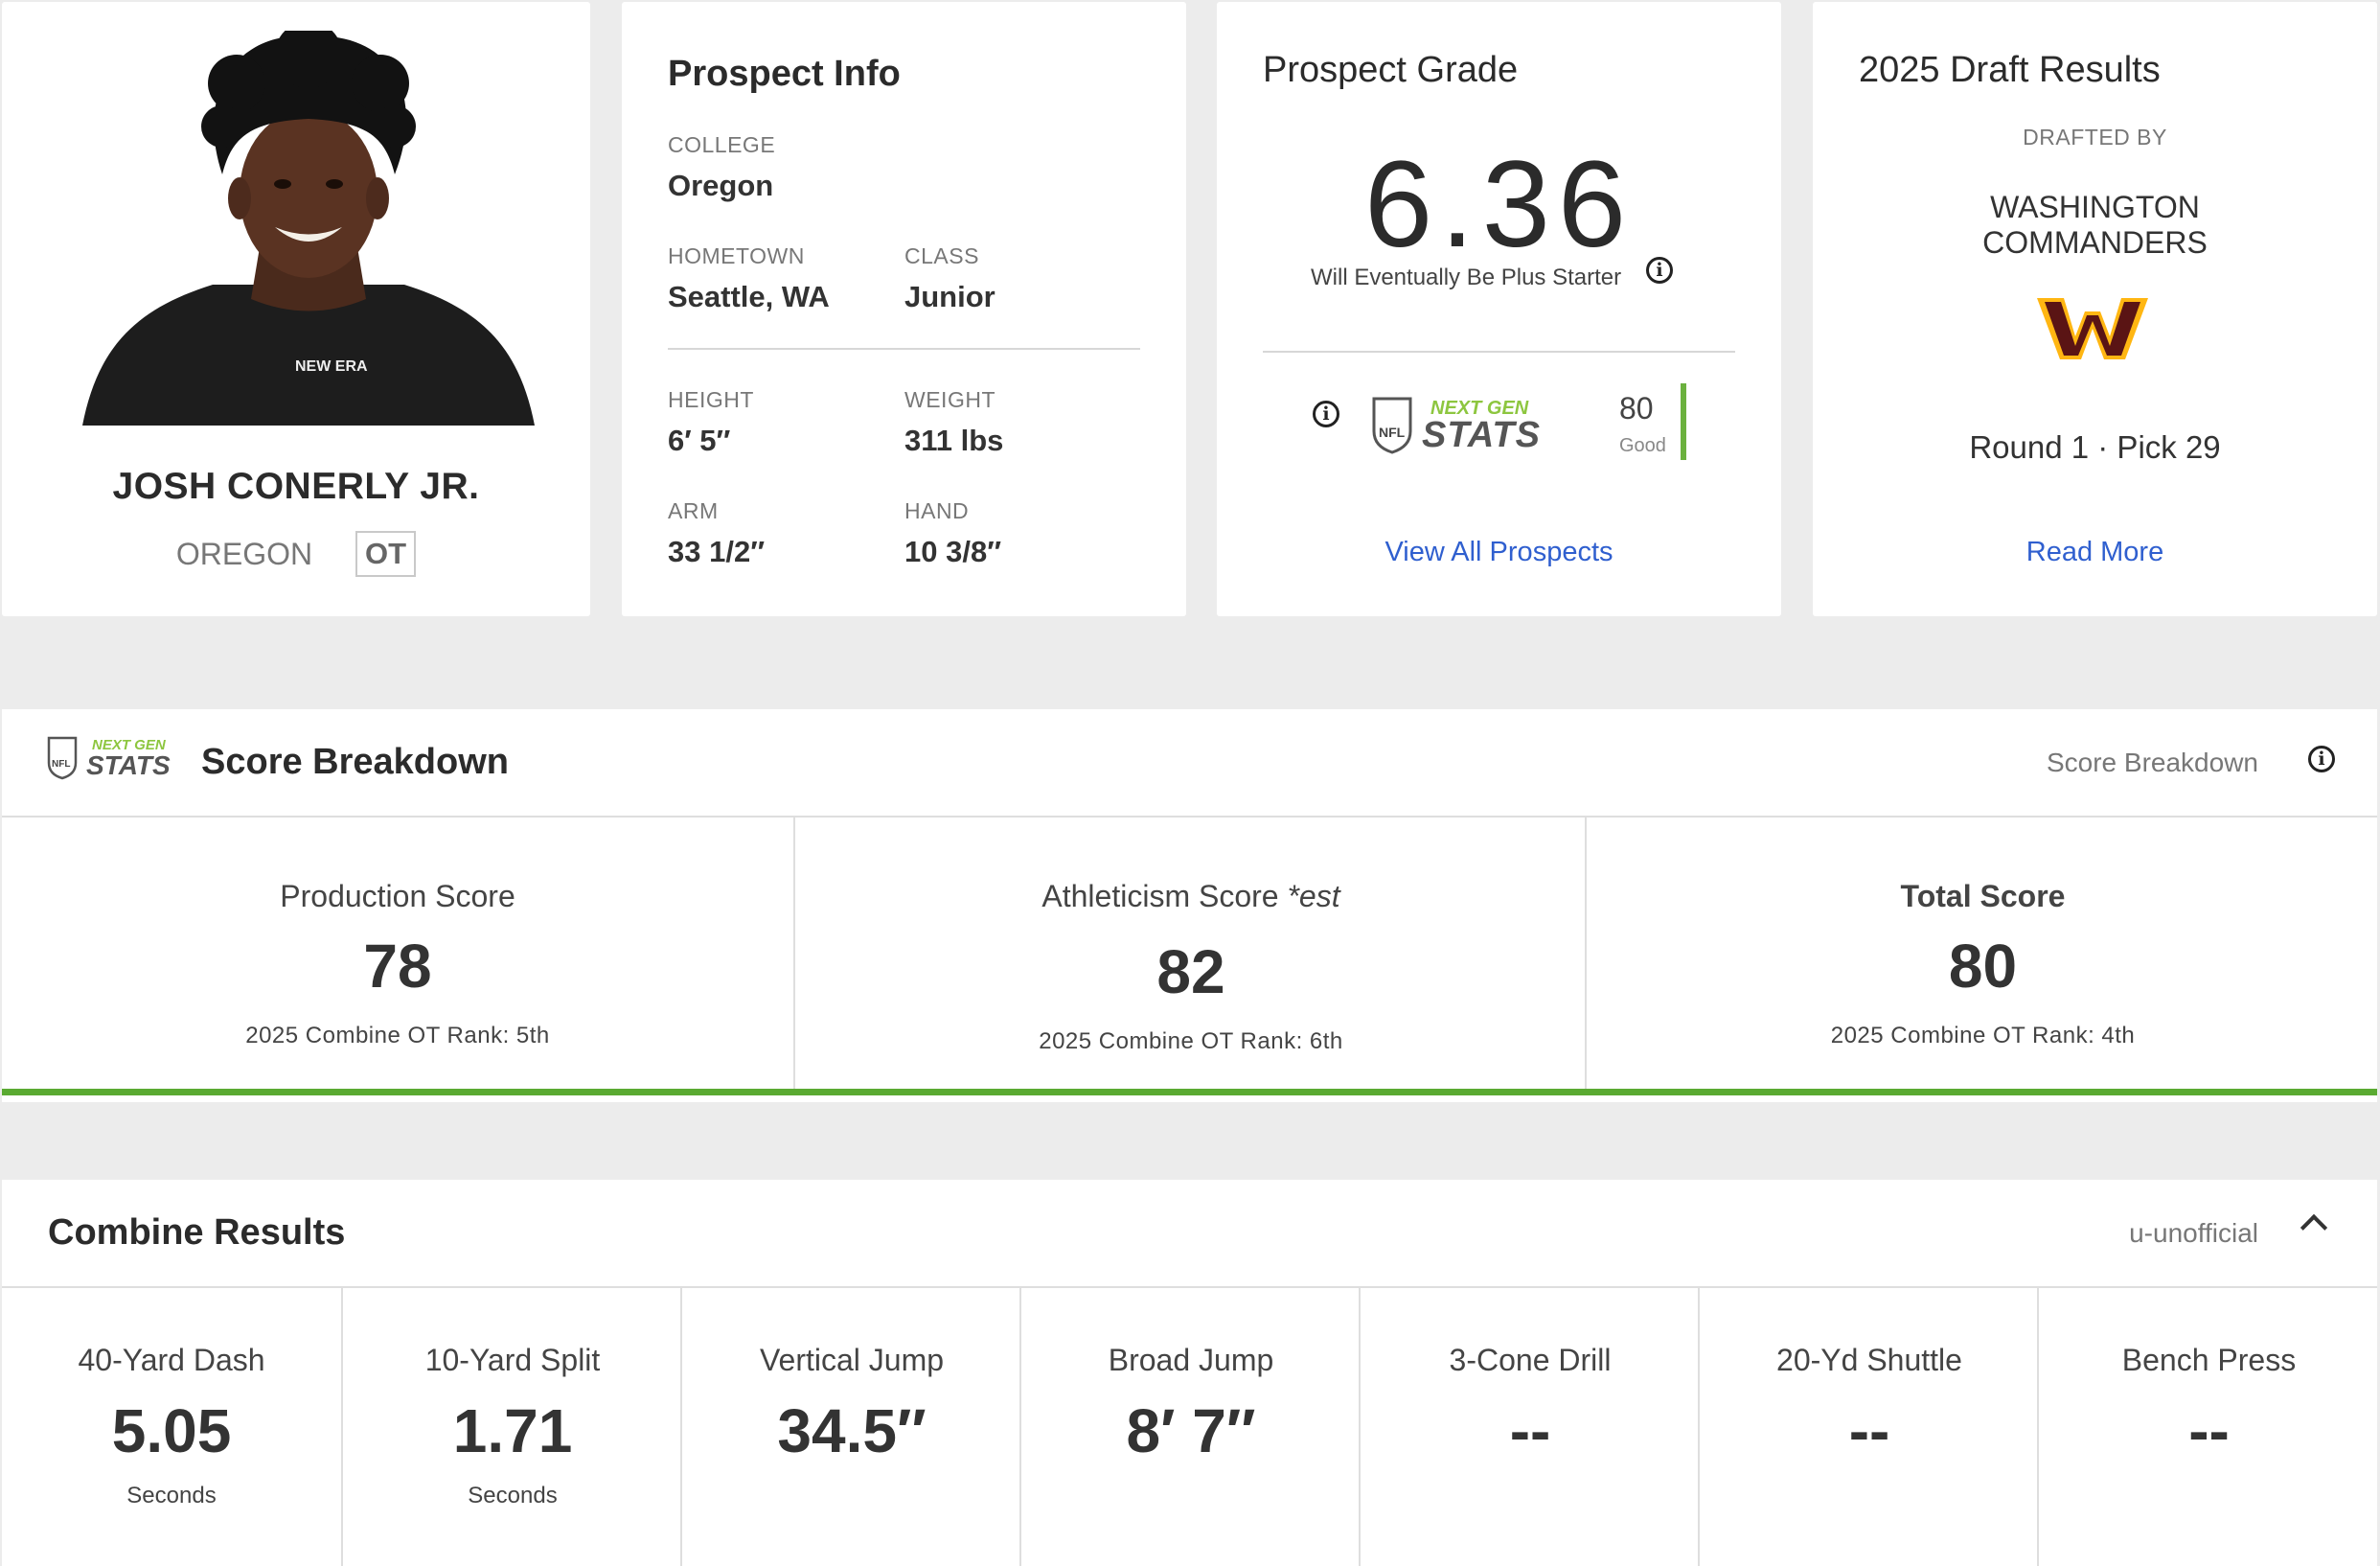 The width and height of the screenshot is (2380, 1566). Describe the element at coordinates (128, 765) in the screenshot. I see `ngs-small-logo-bottom: STATS` at that location.